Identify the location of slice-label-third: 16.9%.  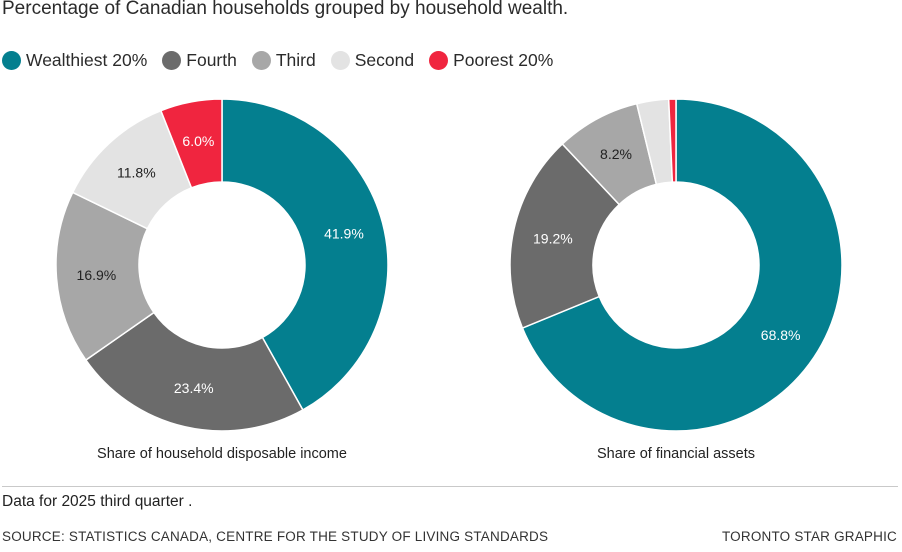
(97, 275).